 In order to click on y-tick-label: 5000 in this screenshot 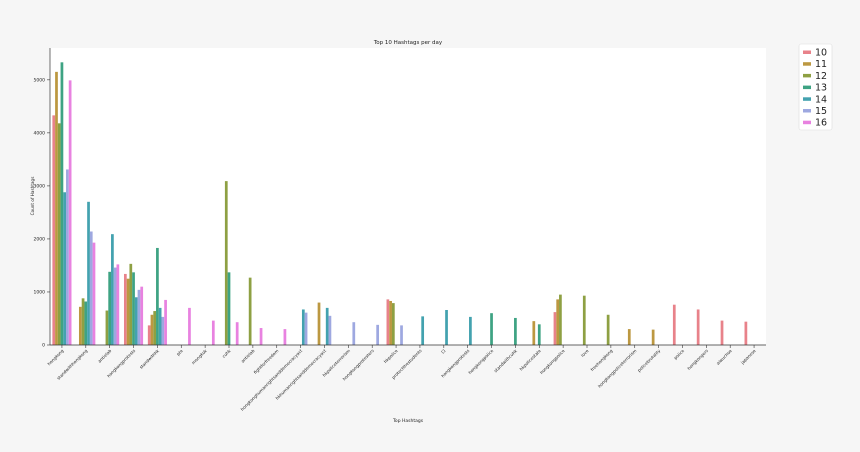, I will do `click(40, 80)`.